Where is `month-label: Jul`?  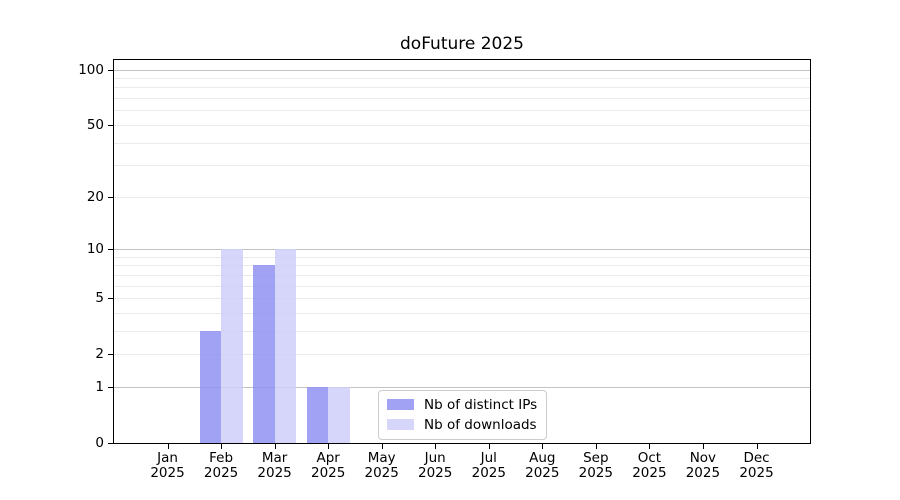 month-label: Jul is located at coordinates (488, 458).